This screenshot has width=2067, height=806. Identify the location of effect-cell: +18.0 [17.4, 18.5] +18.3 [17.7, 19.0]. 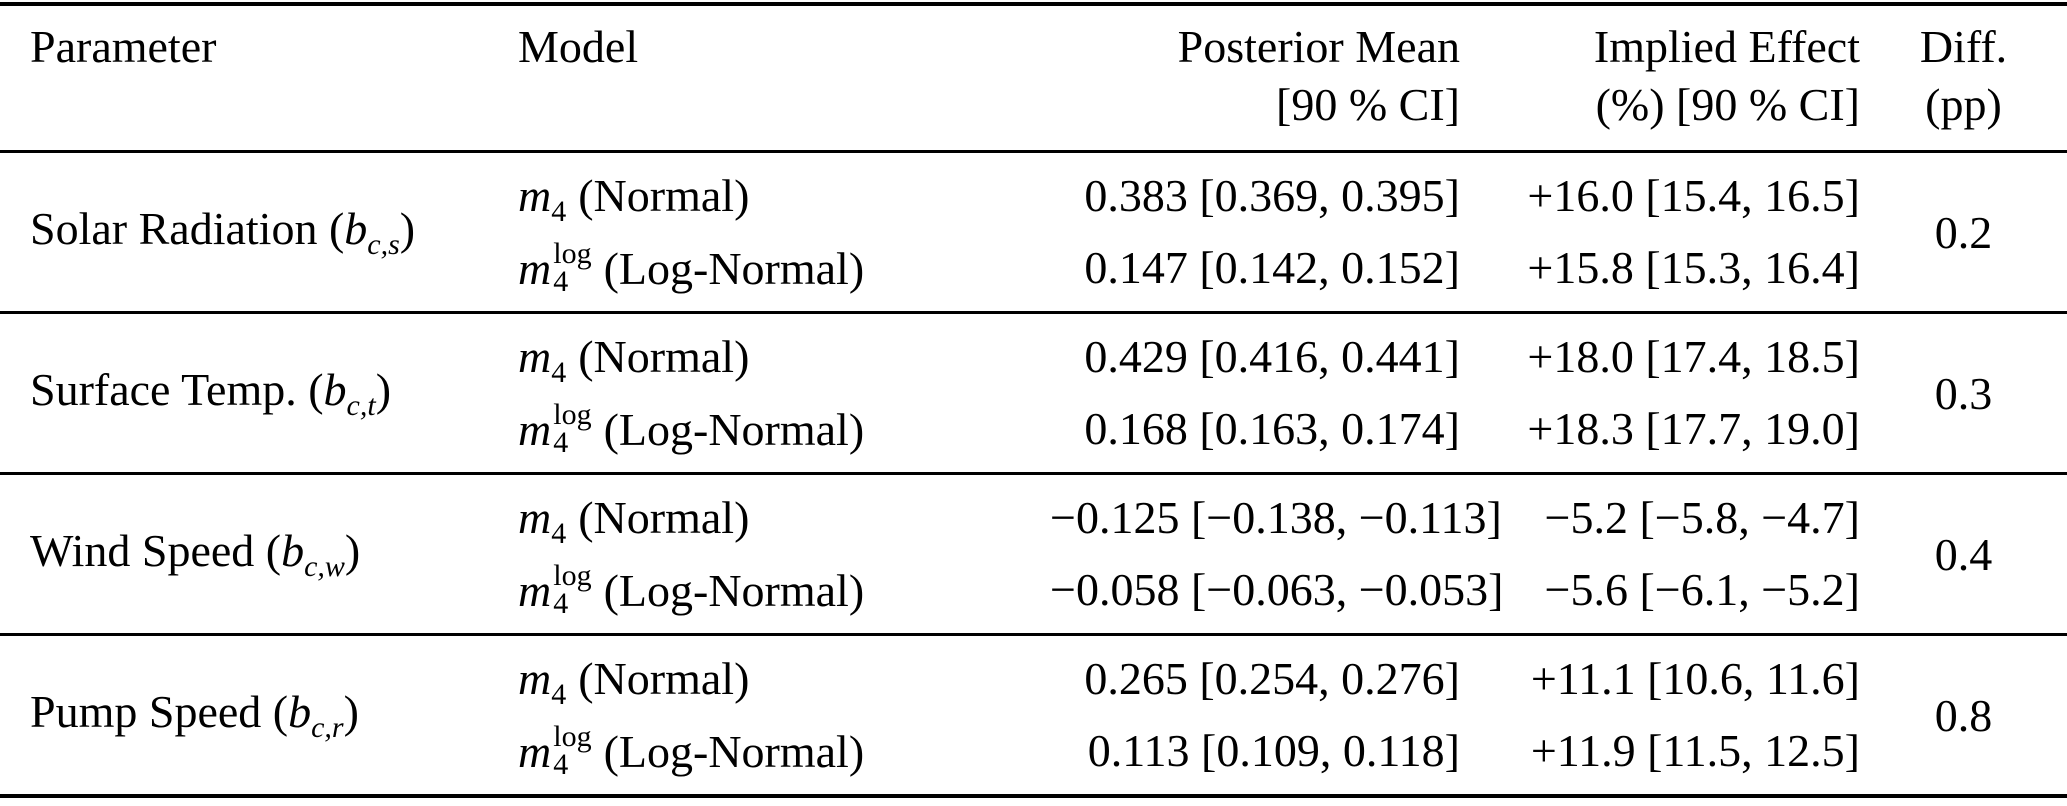
(1660, 393).